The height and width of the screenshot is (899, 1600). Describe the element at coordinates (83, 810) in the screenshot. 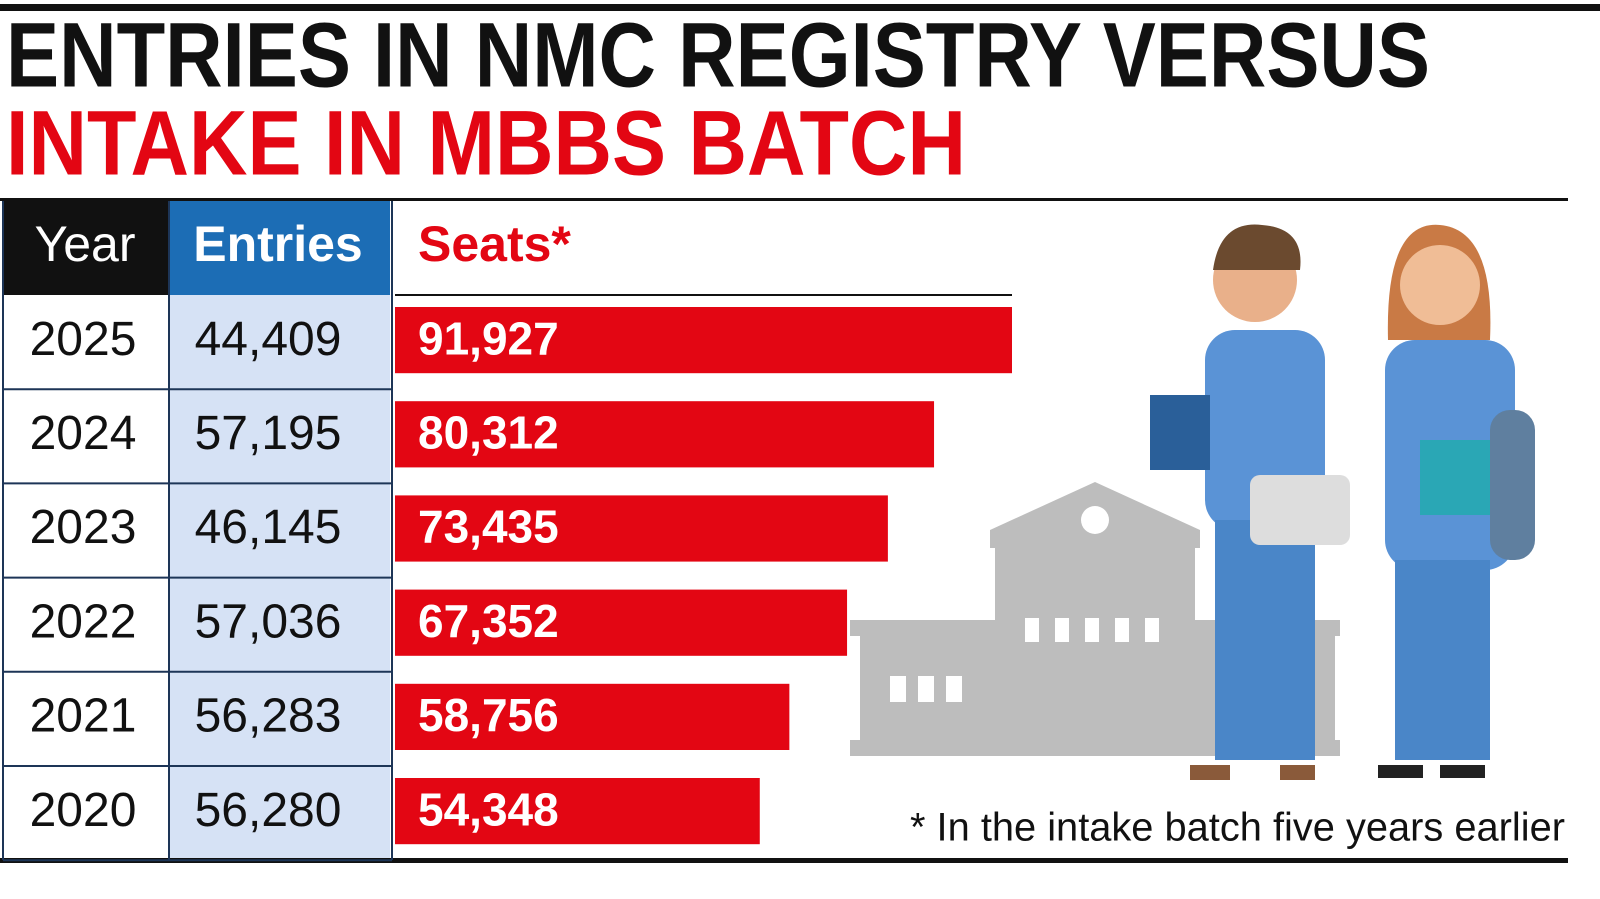

I see `year-cell: 2020` at that location.